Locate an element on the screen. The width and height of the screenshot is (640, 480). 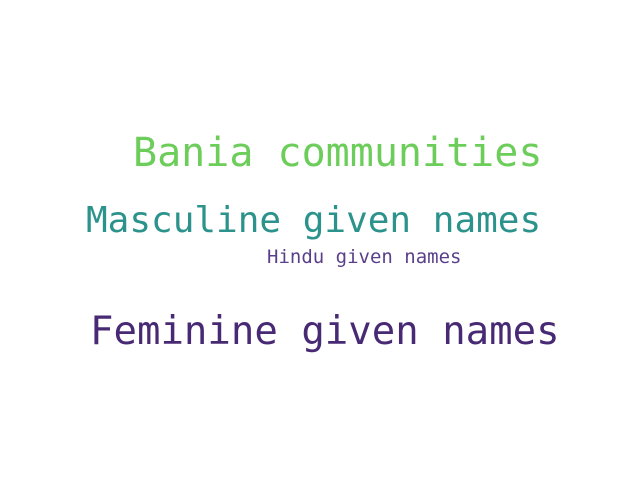
word-bania-communities: Bania communities is located at coordinates (338, 153).